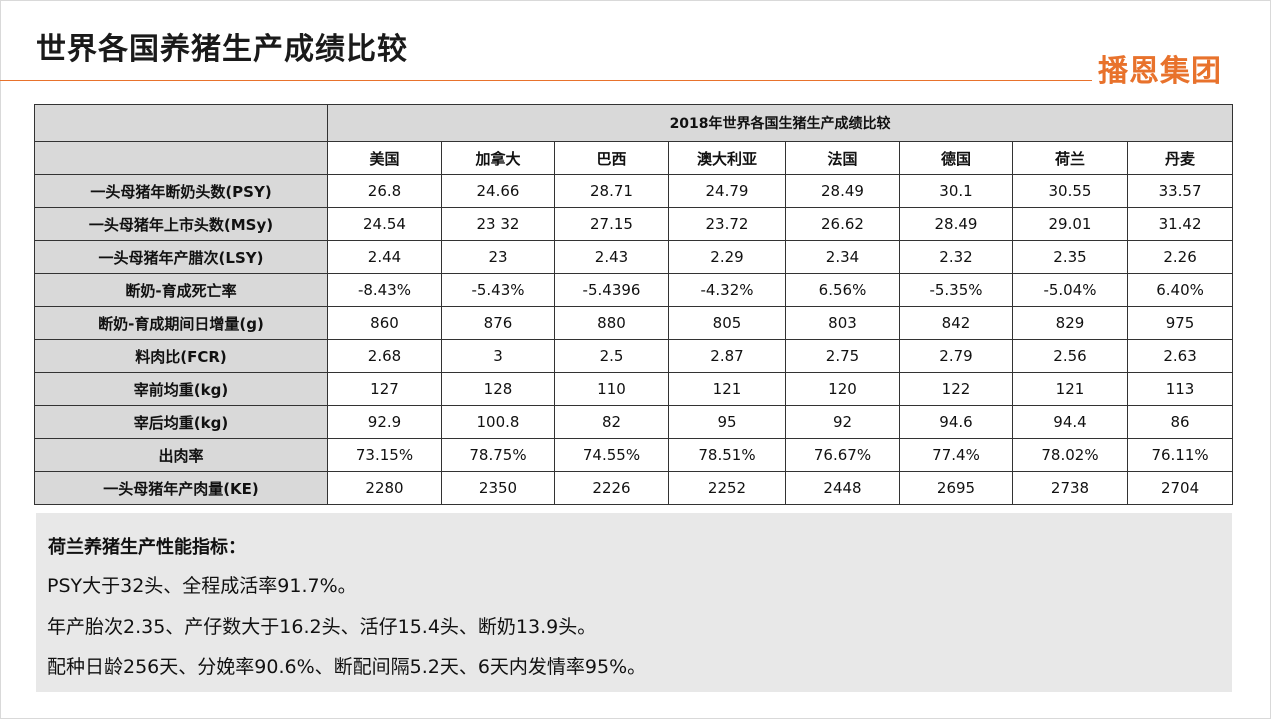 The image size is (1271, 719). I want to click on table-cell: 2.79, so click(956, 356).